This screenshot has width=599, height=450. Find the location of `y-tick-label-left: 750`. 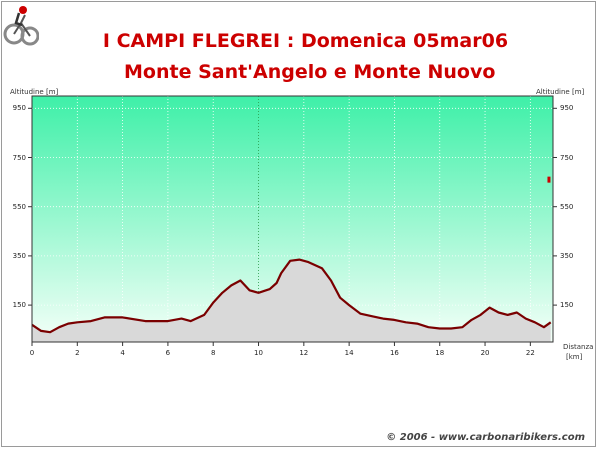

y-tick-label-left: 750 is located at coordinates (19, 157).